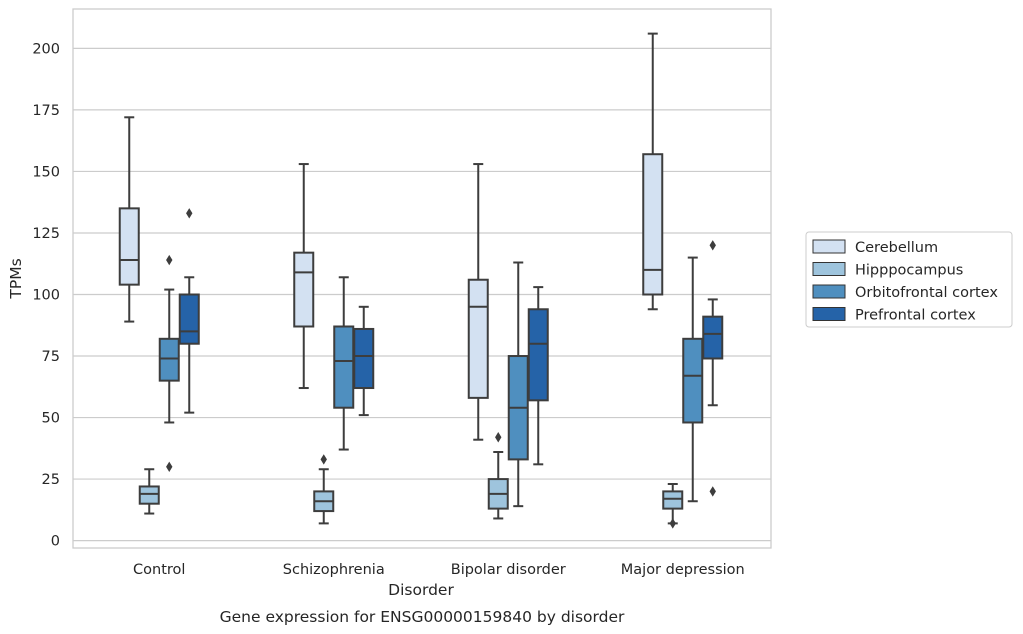  Describe the element at coordinates (46, 234) in the screenshot. I see `y-tick-label: 125` at that location.